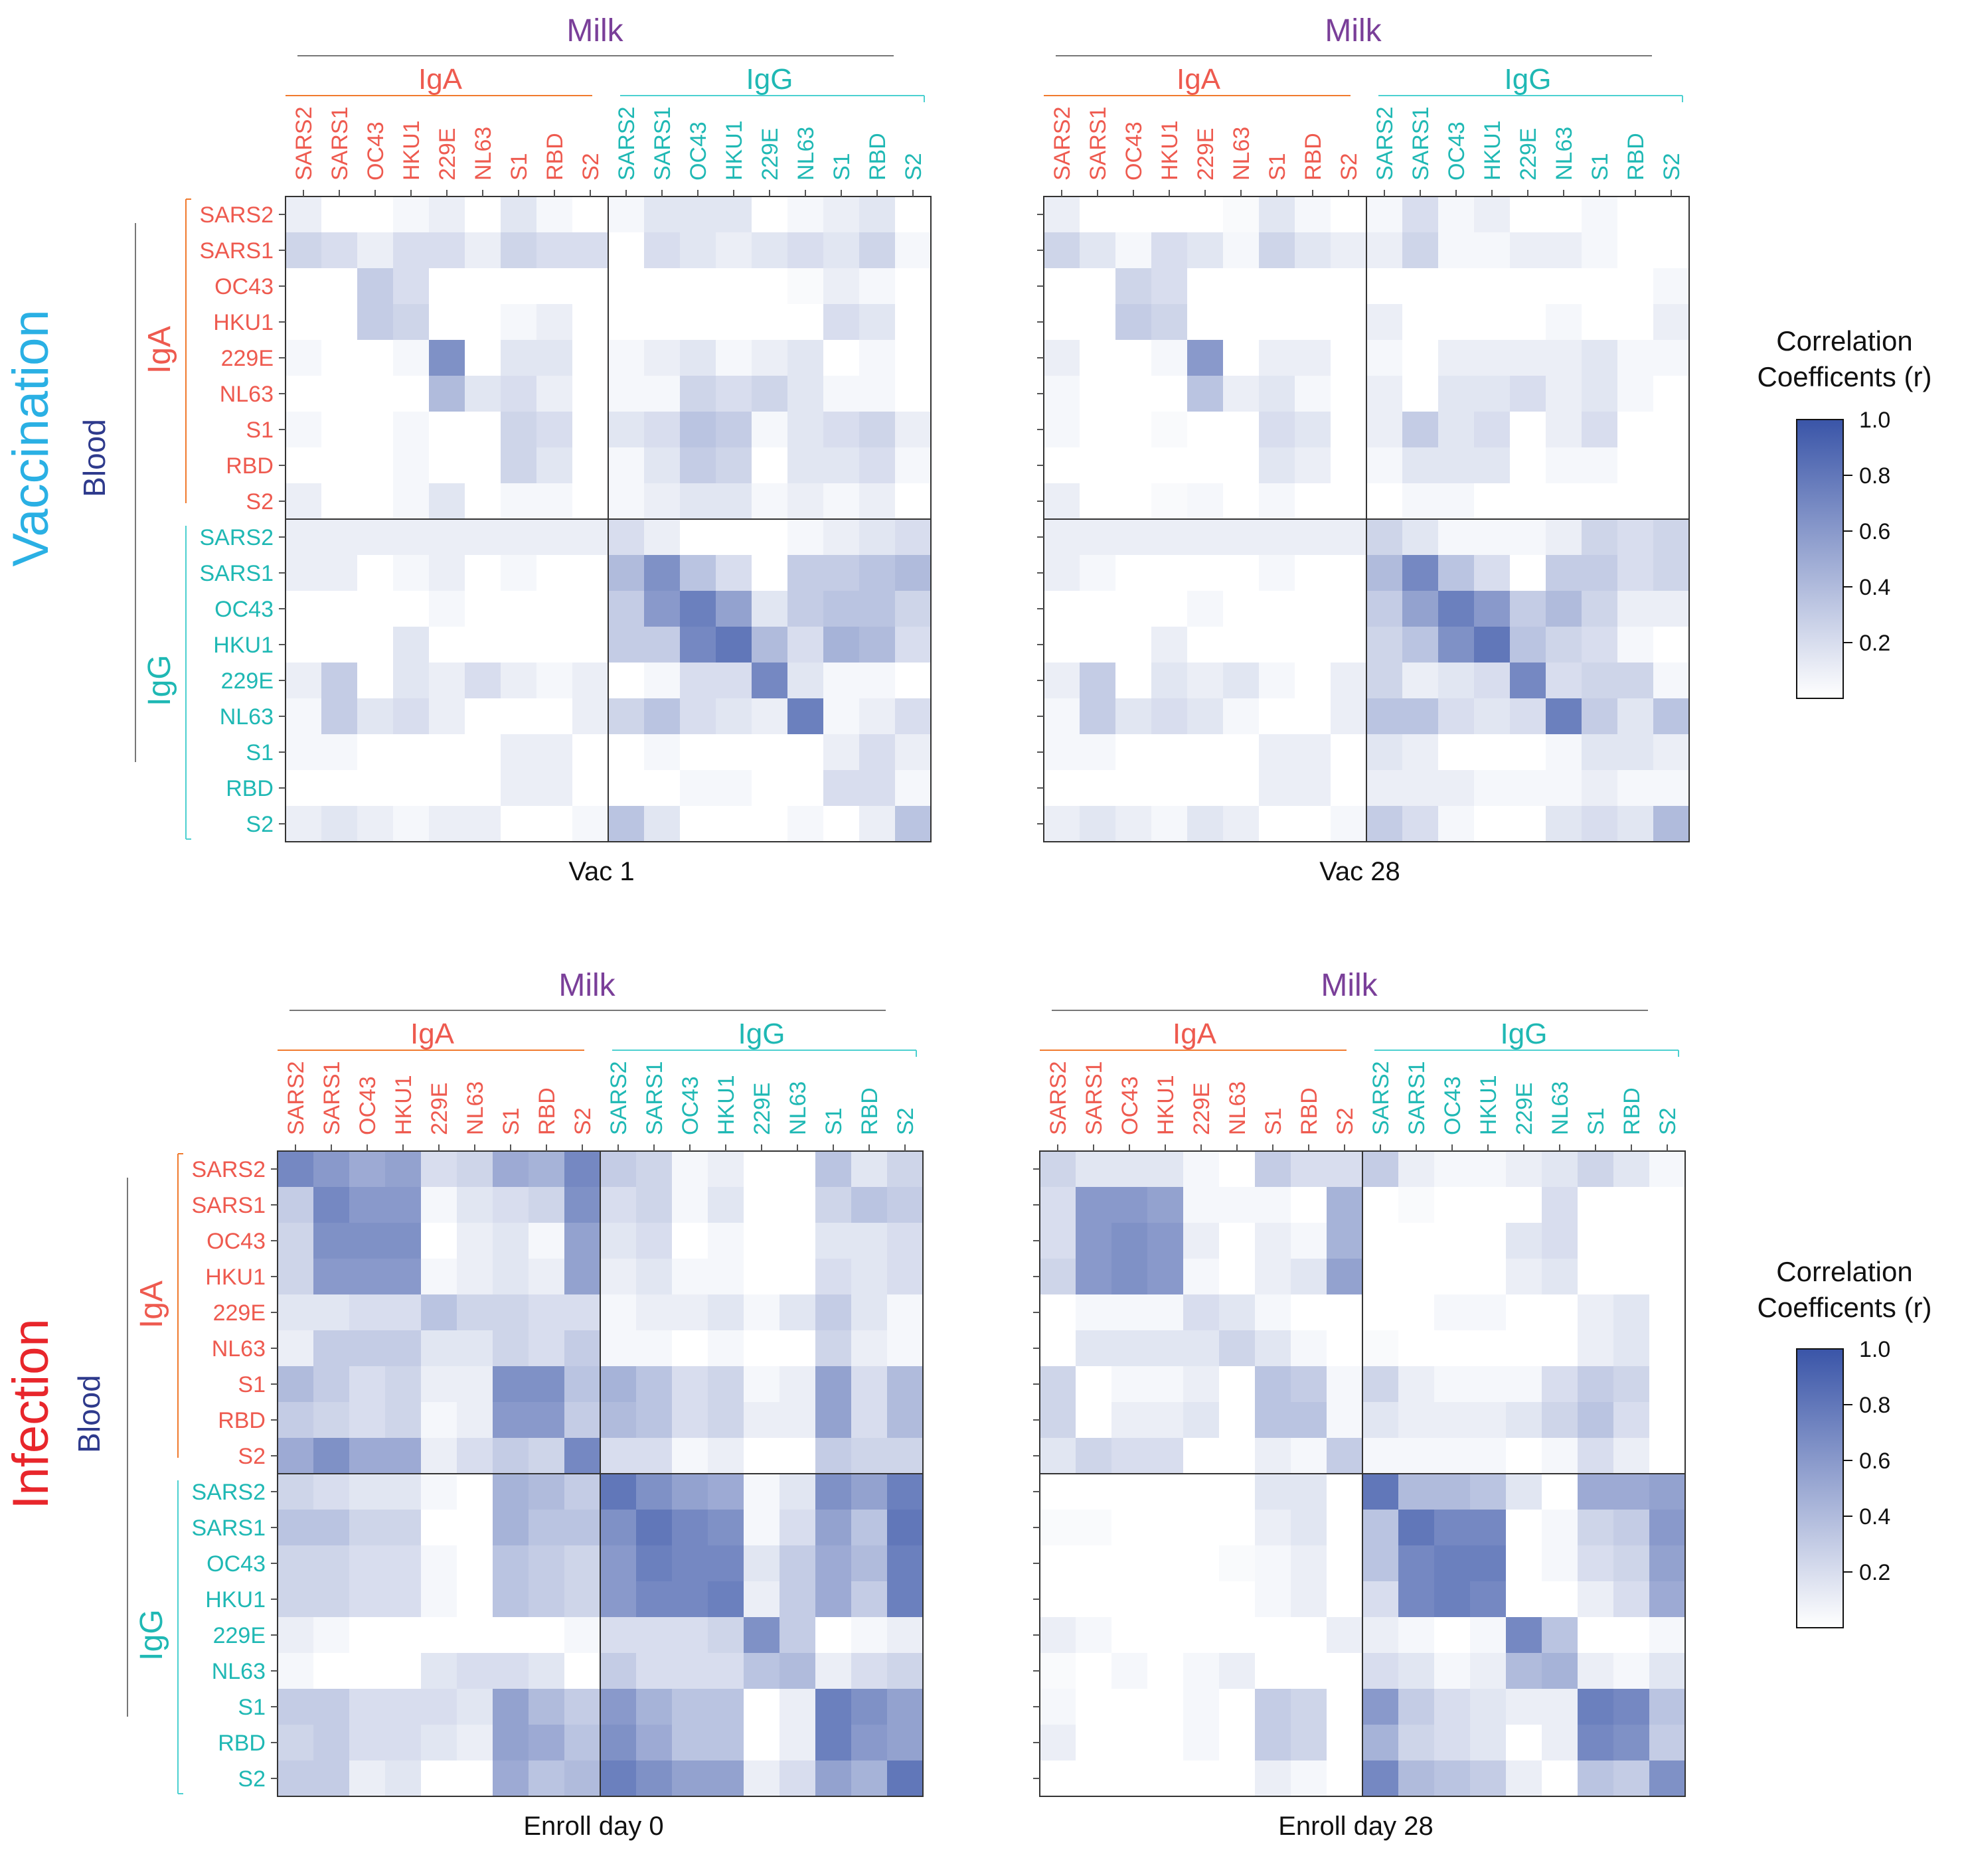 This screenshot has width=1968, height=1876. I want to click on y-tick-label: NL63, so click(239, 1672).